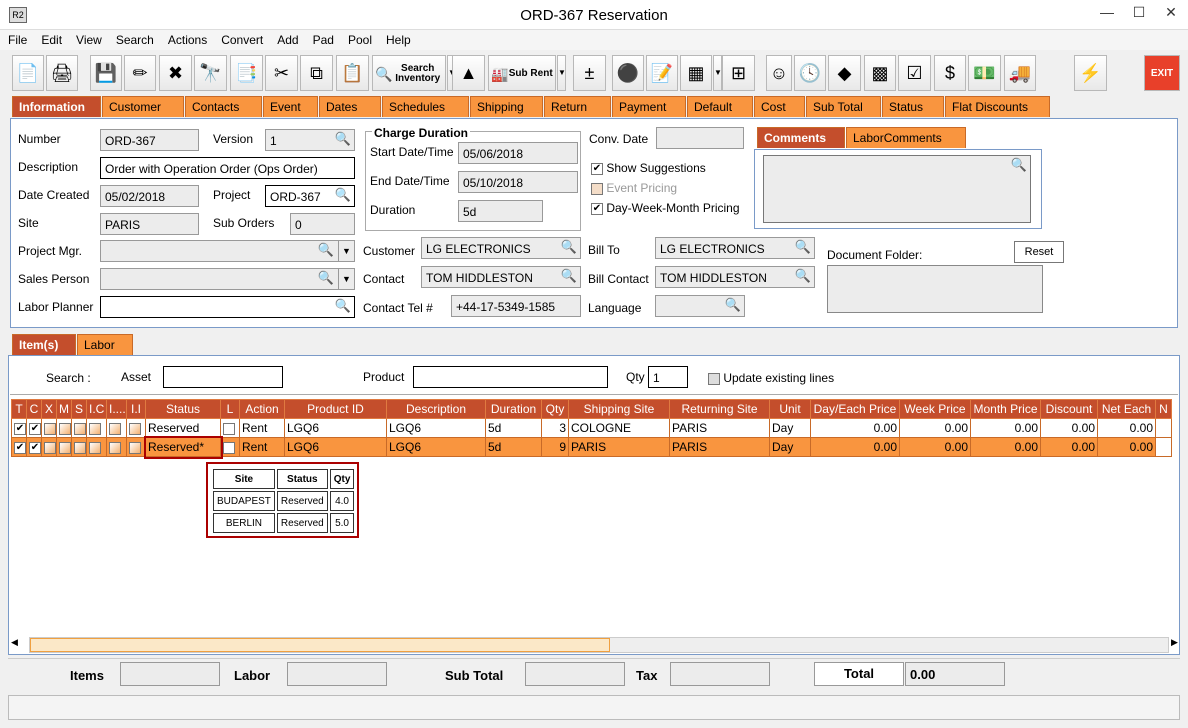  What do you see at coordinates (316, 73) in the screenshot?
I see `copy-button: ⧉` at bounding box center [316, 73].